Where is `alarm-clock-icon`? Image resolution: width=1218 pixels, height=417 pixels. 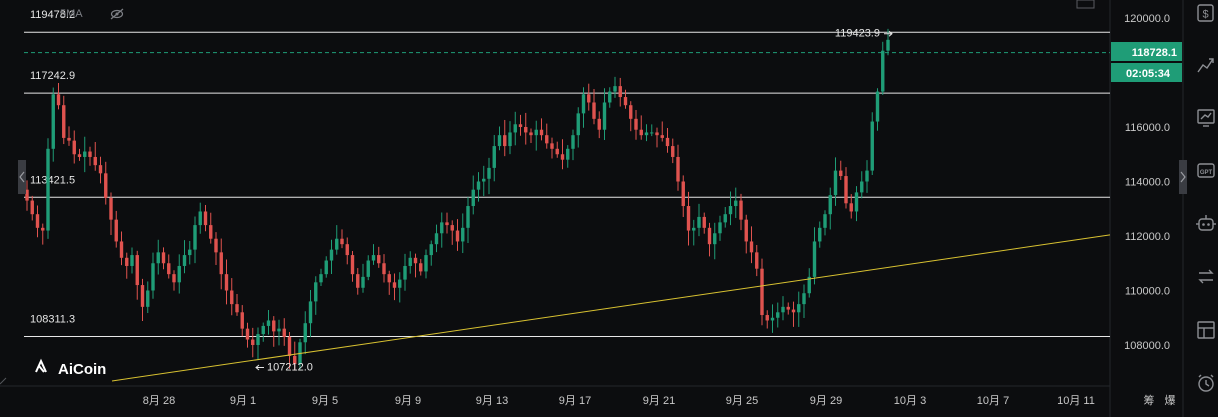
alarm-clock-icon is located at coordinates (1206, 383).